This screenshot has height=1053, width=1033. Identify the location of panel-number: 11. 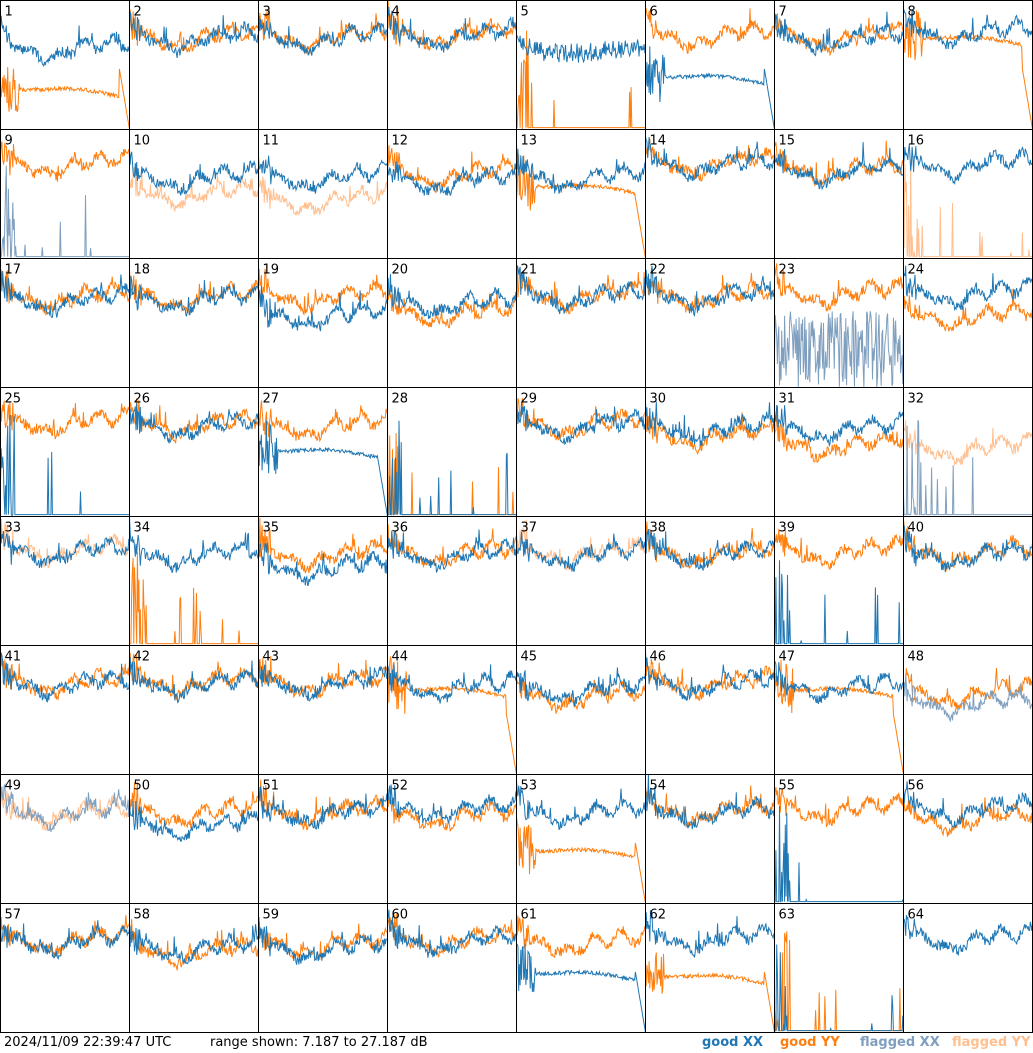
(271, 141).